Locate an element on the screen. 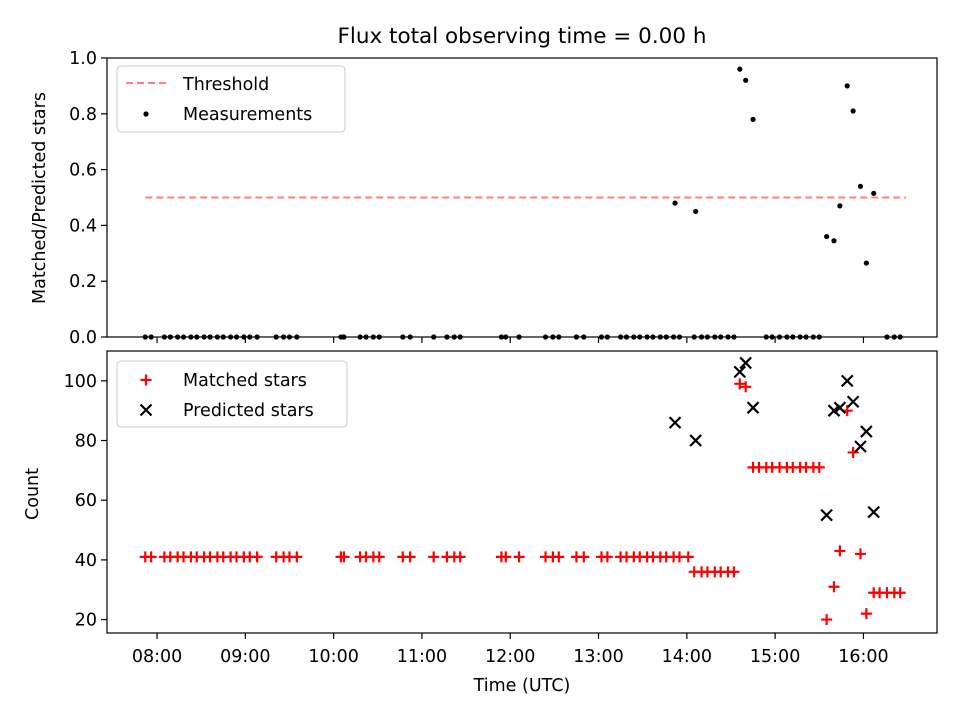 The image size is (960, 724). bottom-y-tick-label: 80 is located at coordinates (86, 442).